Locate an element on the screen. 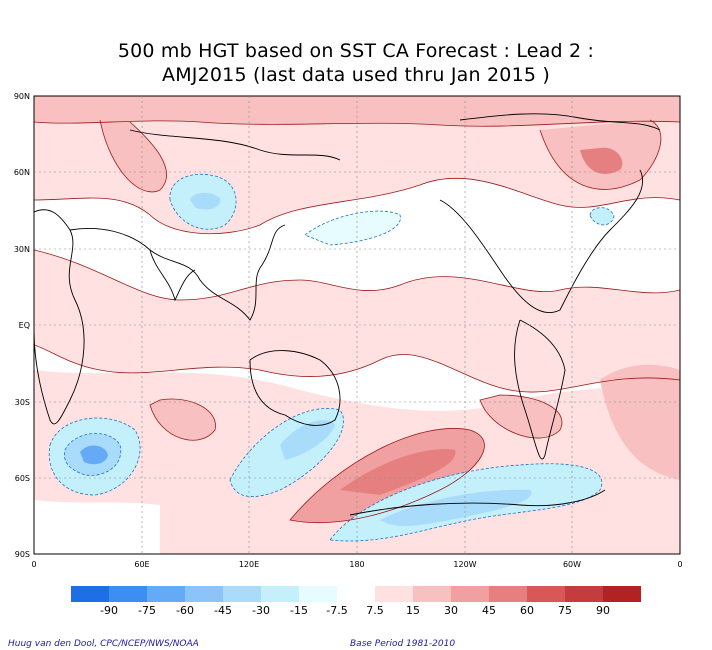 This screenshot has height=650, width=712. south-atlantic-positive is located at coordinates (640, 422).